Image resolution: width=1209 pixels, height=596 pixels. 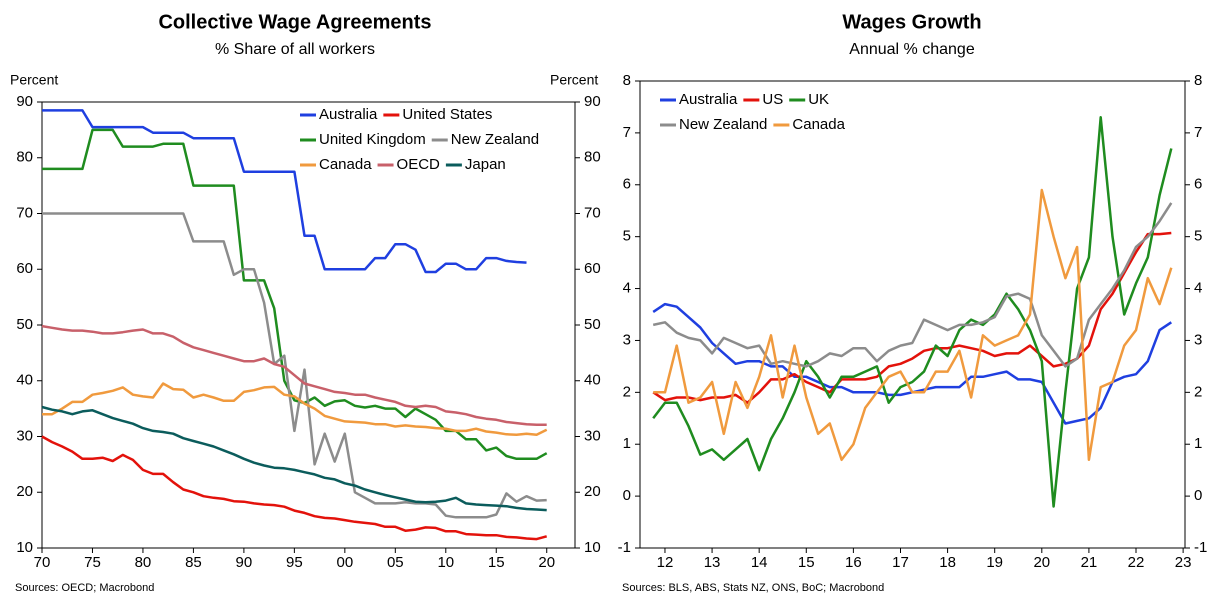 I want to click on y-tick-label: 40, so click(x=24, y=380).